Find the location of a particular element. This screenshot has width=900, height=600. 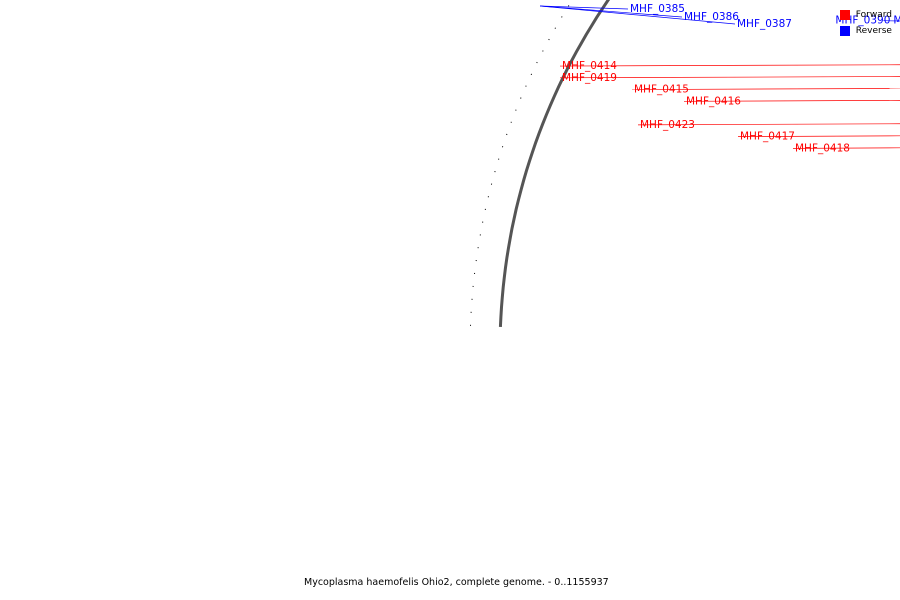

forward-gene-label: MHF_0414 is located at coordinates (589, 66).